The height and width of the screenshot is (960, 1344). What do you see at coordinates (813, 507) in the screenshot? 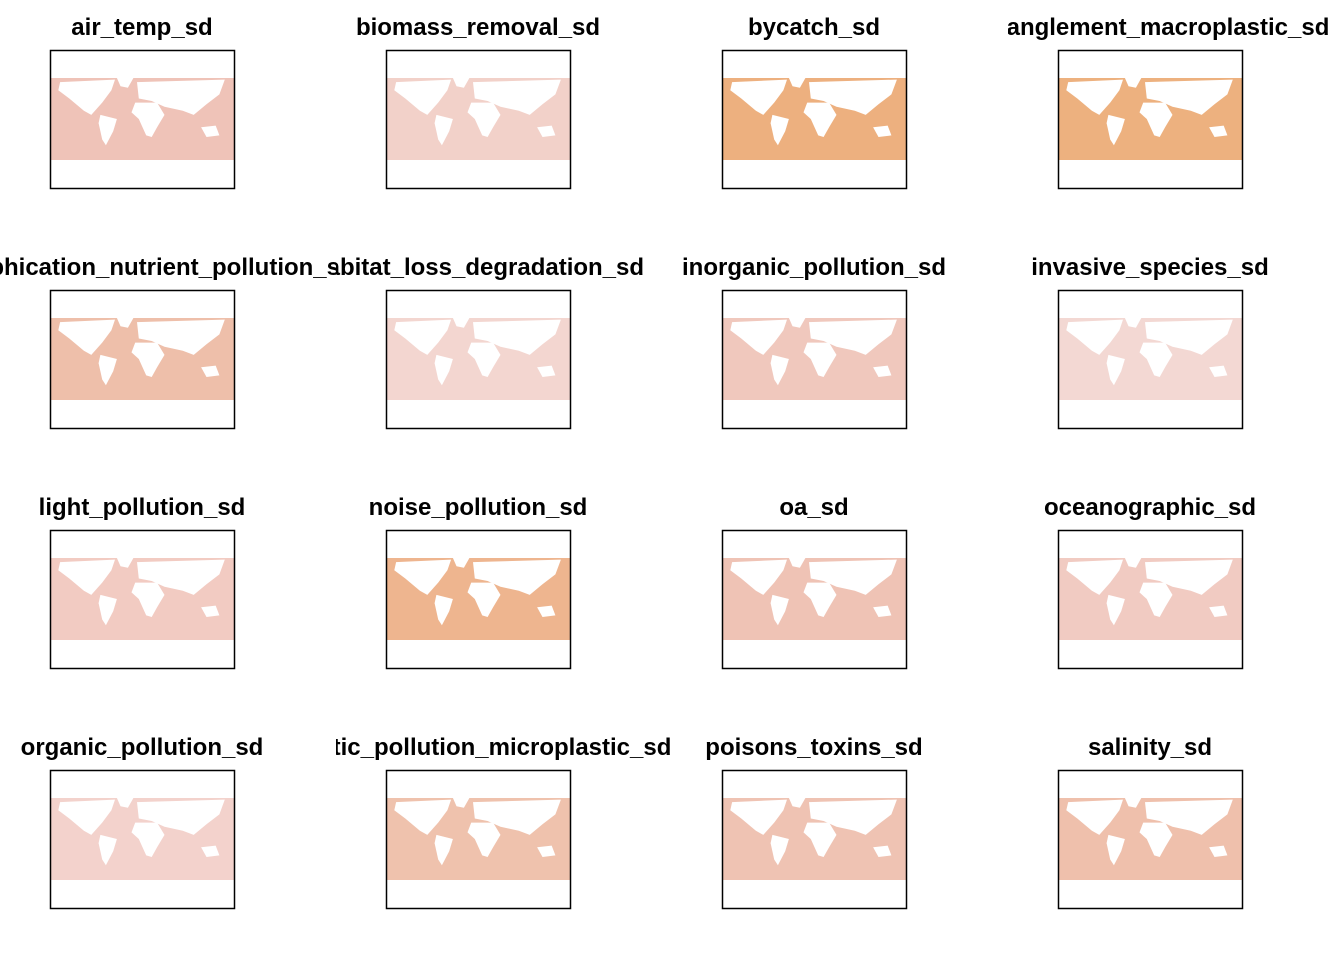
I see `panel-title: oa_sd` at bounding box center [813, 507].